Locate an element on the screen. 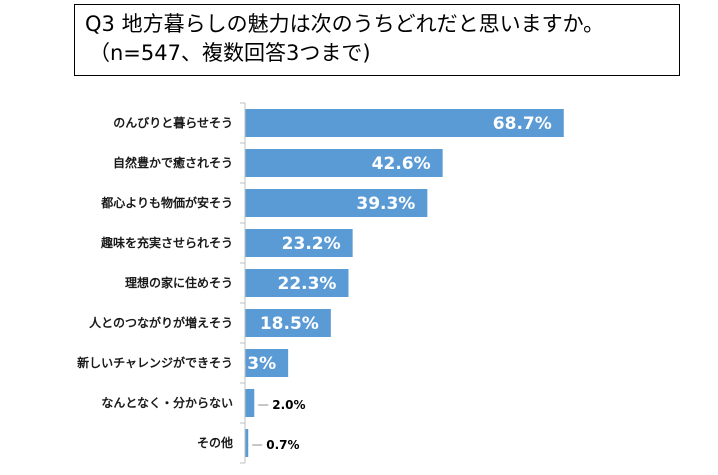  value-label: 0.7% is located at coordinates (282, 445).